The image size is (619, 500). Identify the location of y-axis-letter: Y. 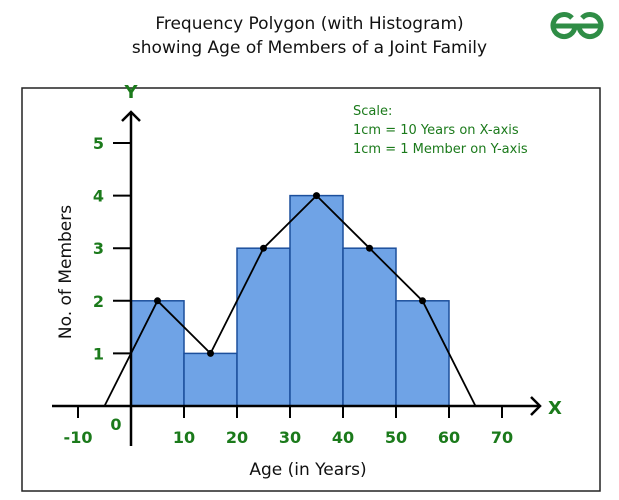
(130, 92).